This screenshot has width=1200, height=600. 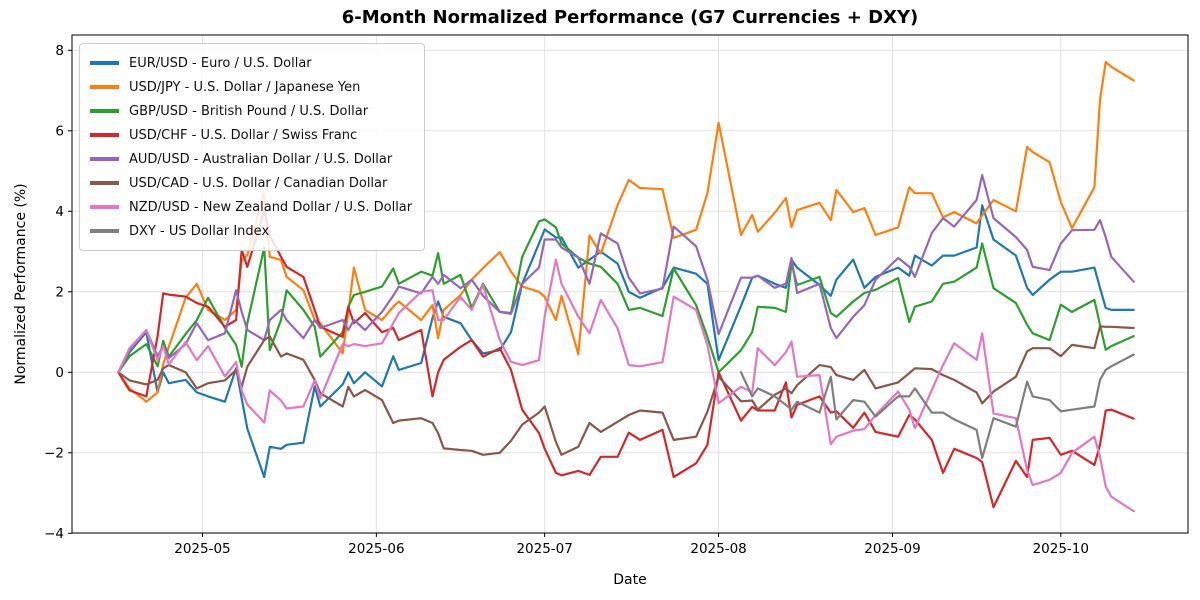 I want to click on y-tick-label: 8, so click(x=59, y=51).